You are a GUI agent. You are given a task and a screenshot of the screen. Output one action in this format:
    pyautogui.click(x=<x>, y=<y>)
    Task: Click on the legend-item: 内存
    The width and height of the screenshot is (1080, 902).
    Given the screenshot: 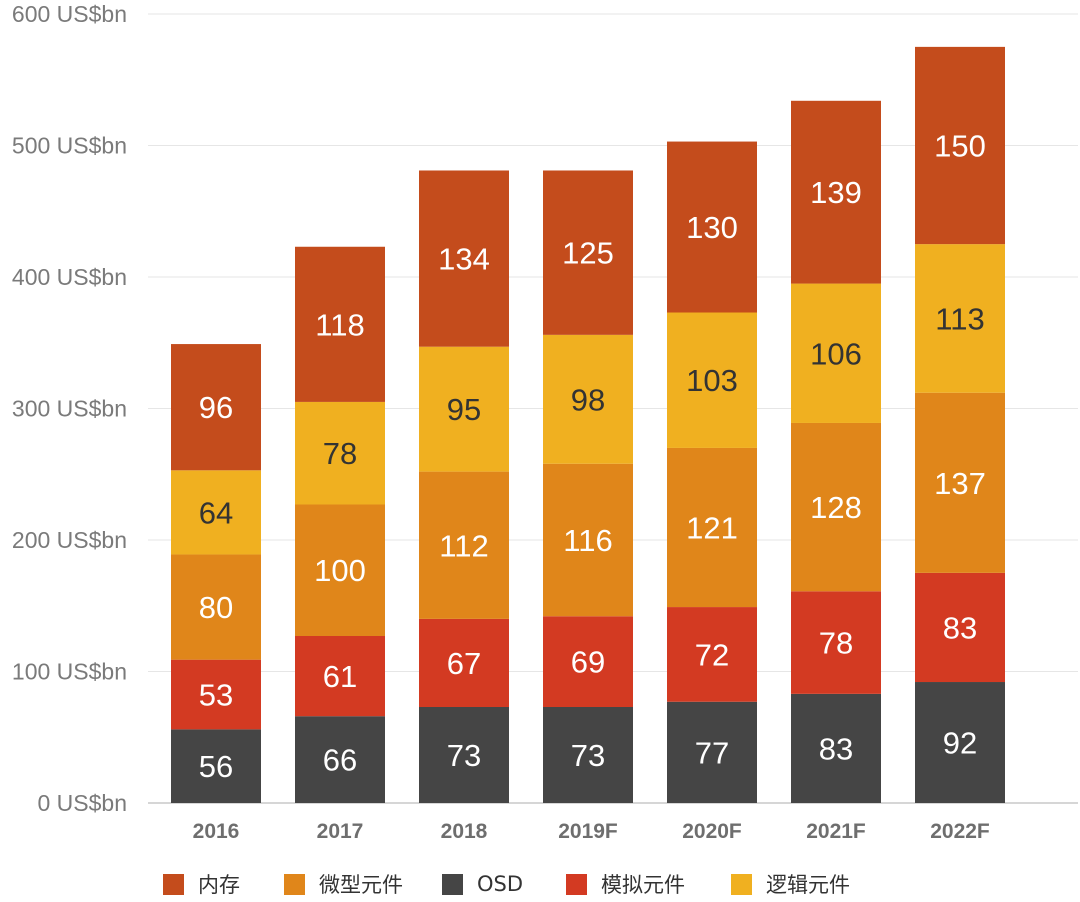 What is the action you would take?
    pyautogui.click(x=201, y=884)
    